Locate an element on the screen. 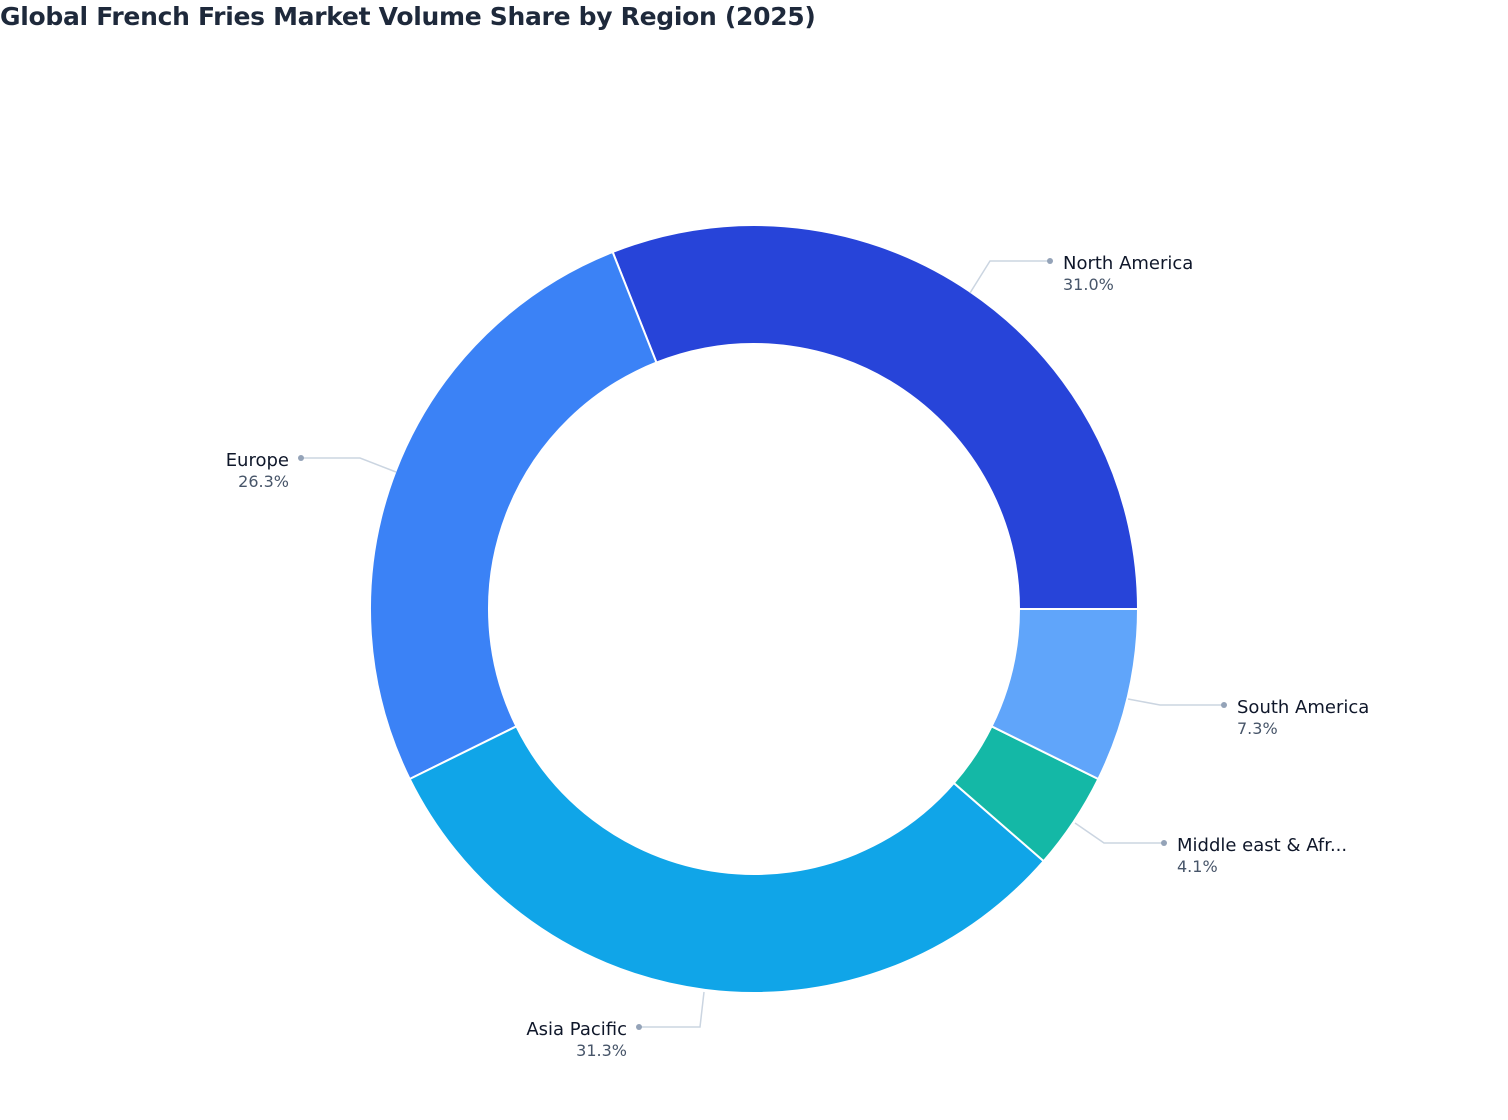  label-south-america: South America 7.3% is located at coordinates (1248, 717).